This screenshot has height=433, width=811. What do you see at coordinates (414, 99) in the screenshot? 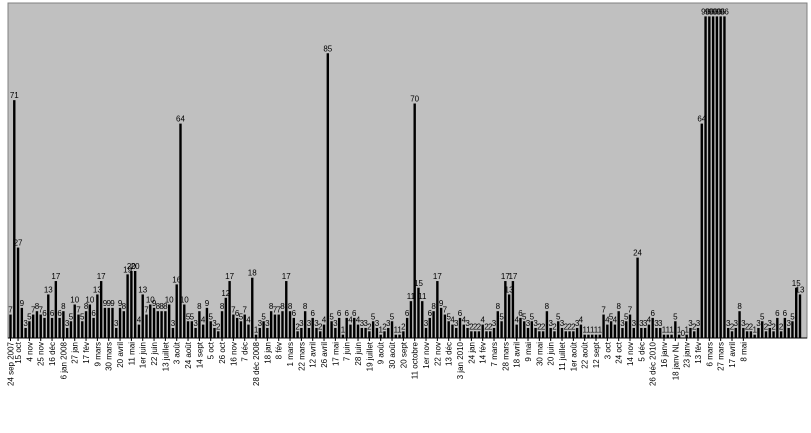
I see `data-label: 70` at bounding box center [414, 99].